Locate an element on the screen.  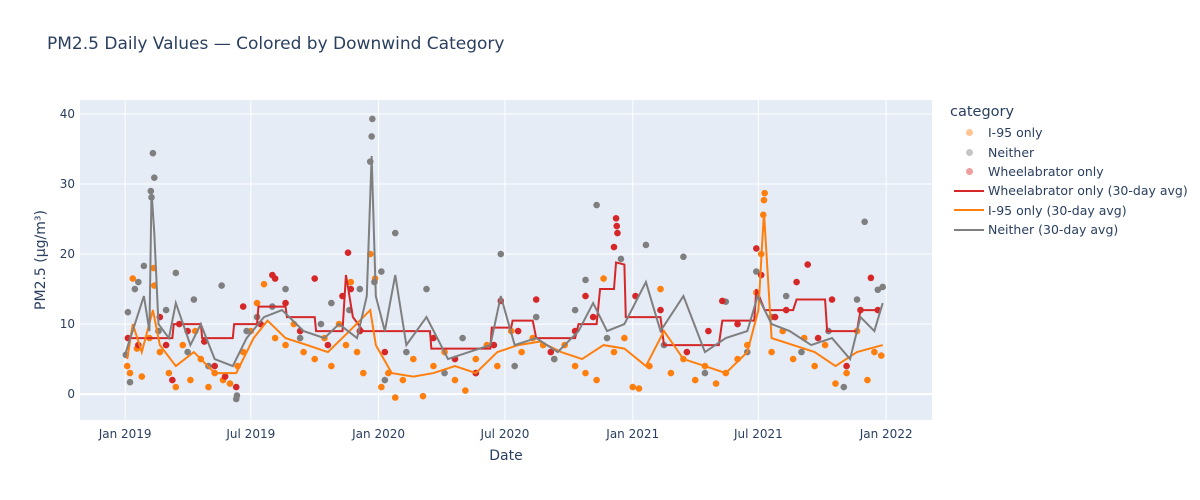
x-tick-label: Jul 2021 is located at coordinates (758, 434).